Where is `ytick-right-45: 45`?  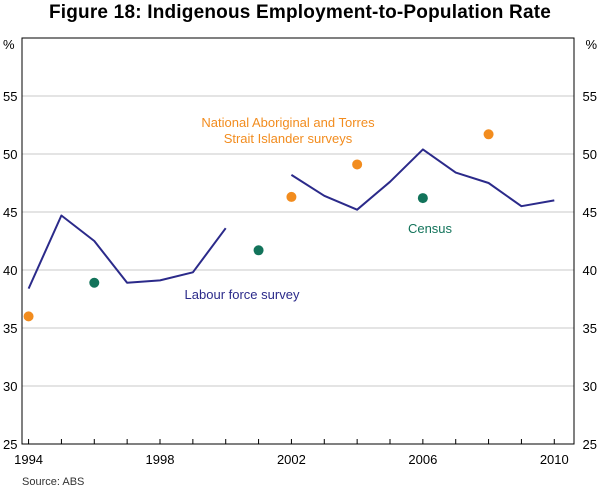 ytick-right-45: 45 is located at coordinates (590, 212).